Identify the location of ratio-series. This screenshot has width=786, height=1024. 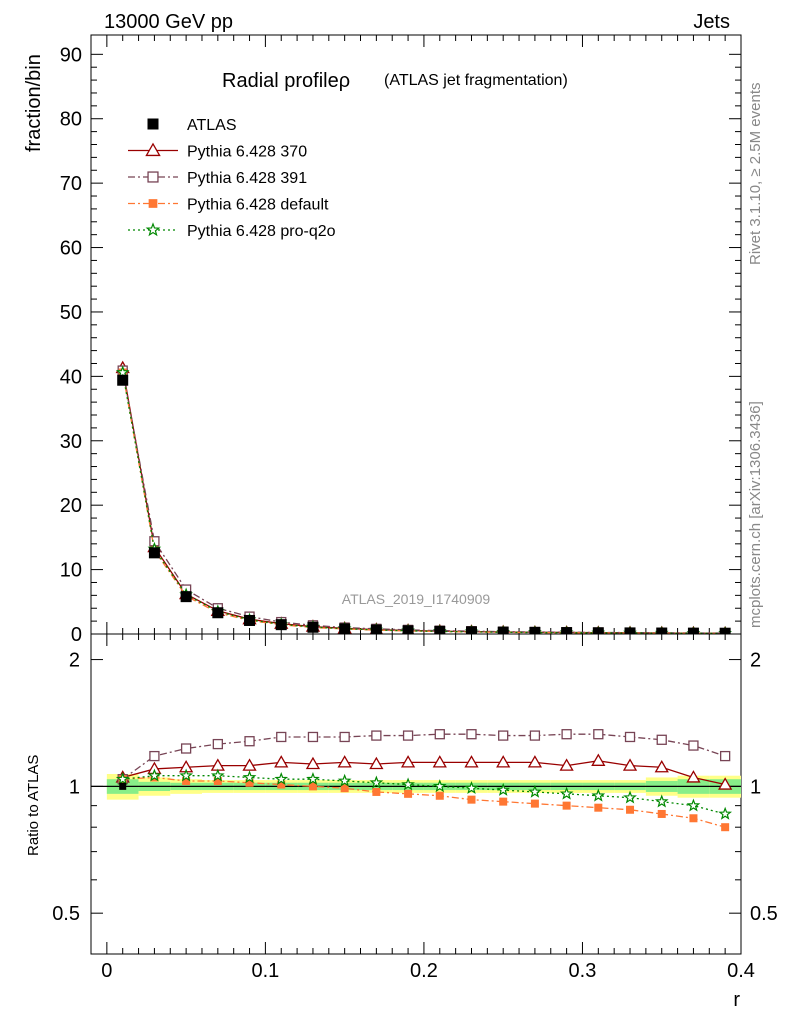
(424, 780).